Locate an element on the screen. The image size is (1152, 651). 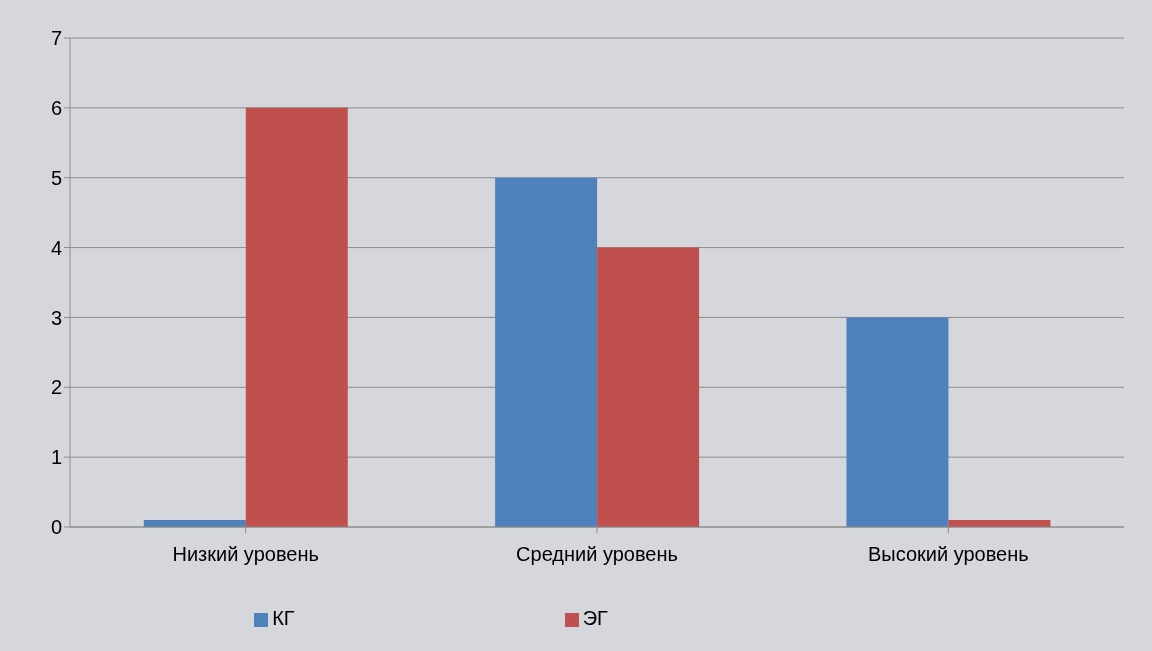
y-tick-label: 7 is located at coordinates (56, 38).